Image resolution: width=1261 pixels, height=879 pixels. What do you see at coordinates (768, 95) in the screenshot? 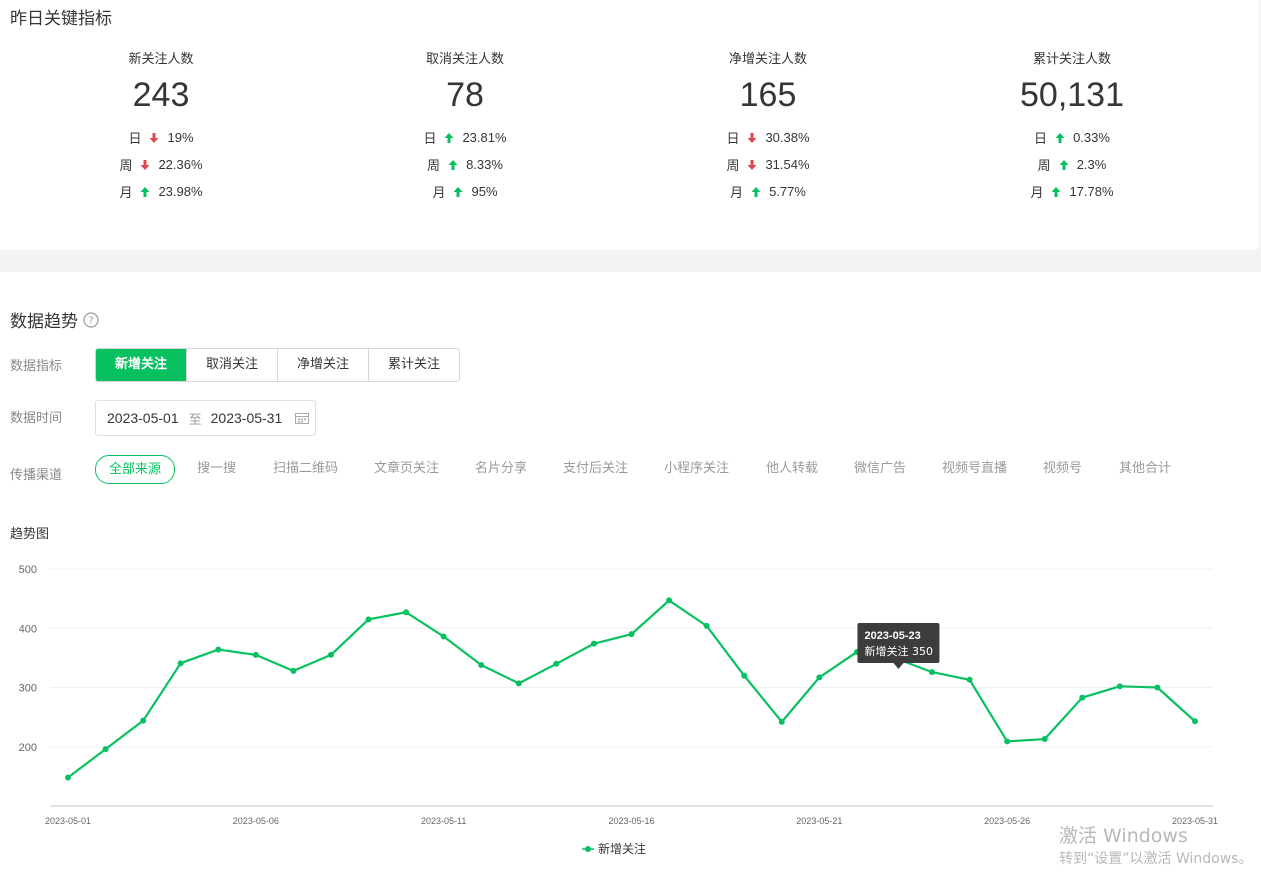
I see `kpi-value: 165` at bounding box center [768, 95].